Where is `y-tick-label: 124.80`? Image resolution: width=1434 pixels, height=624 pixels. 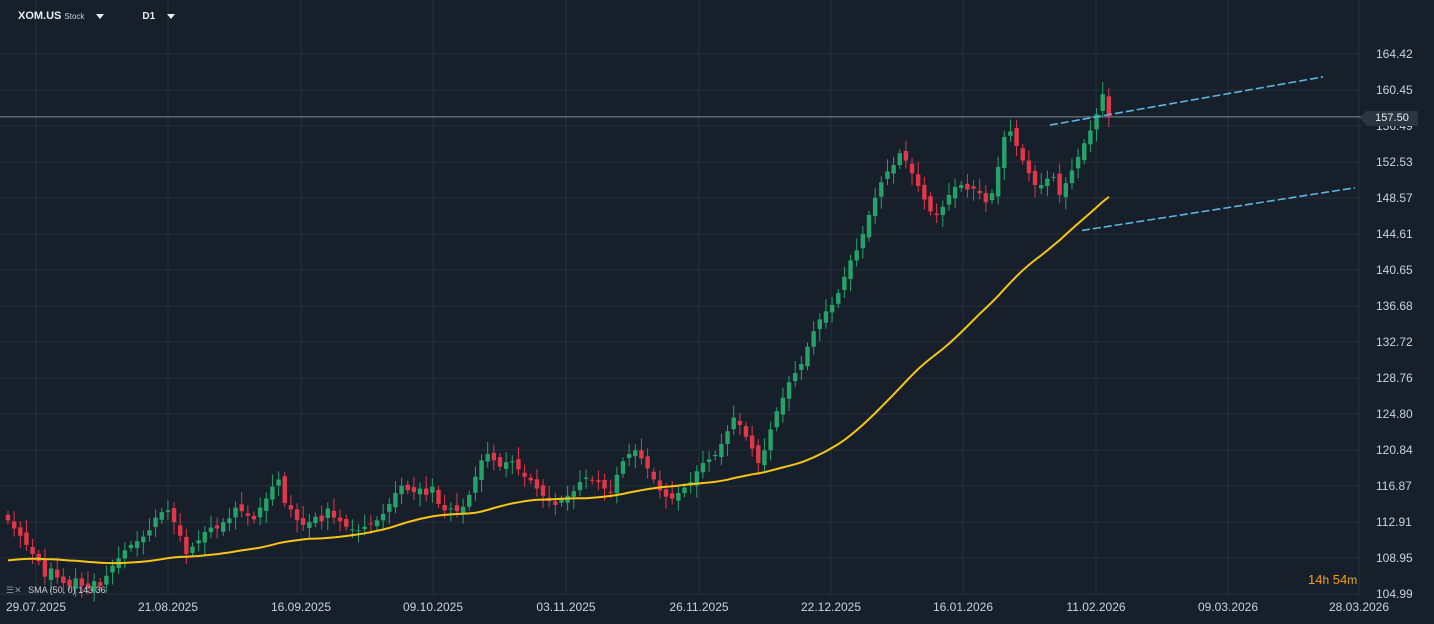 y-tick-label: 124.80 is located at coordinates (1394, 414).